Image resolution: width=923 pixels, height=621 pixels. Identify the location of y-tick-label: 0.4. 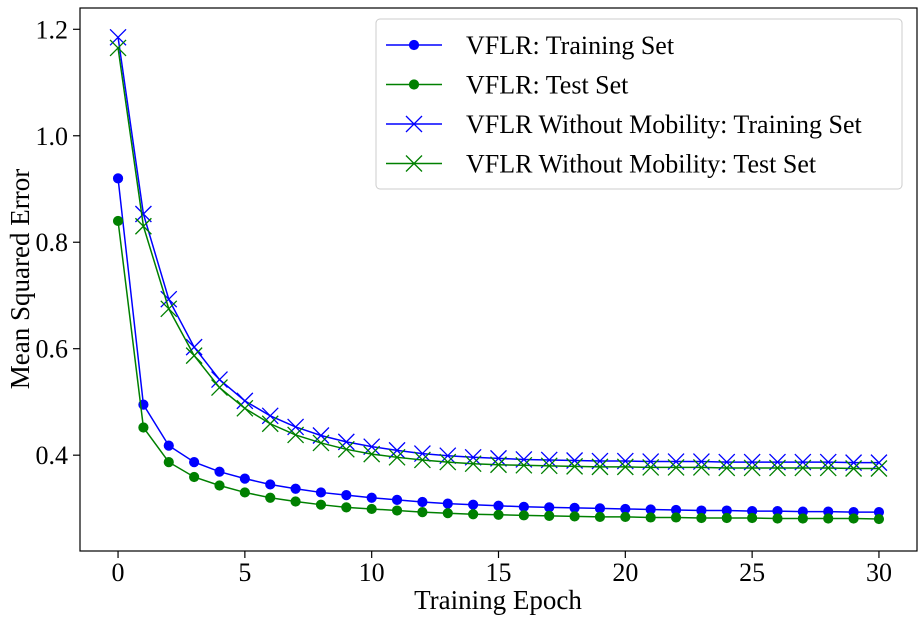
(52, 455).